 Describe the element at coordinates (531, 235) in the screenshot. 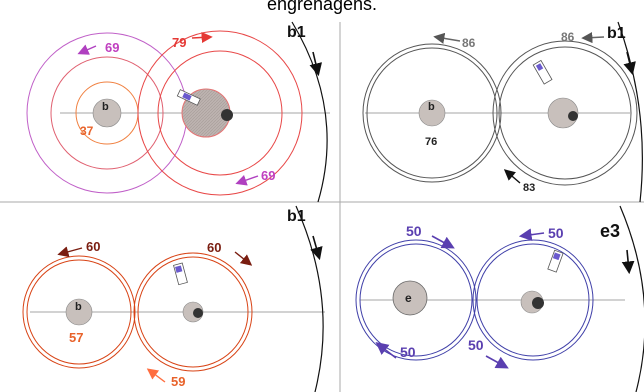

I see `arrow-50-top-right` at that location.